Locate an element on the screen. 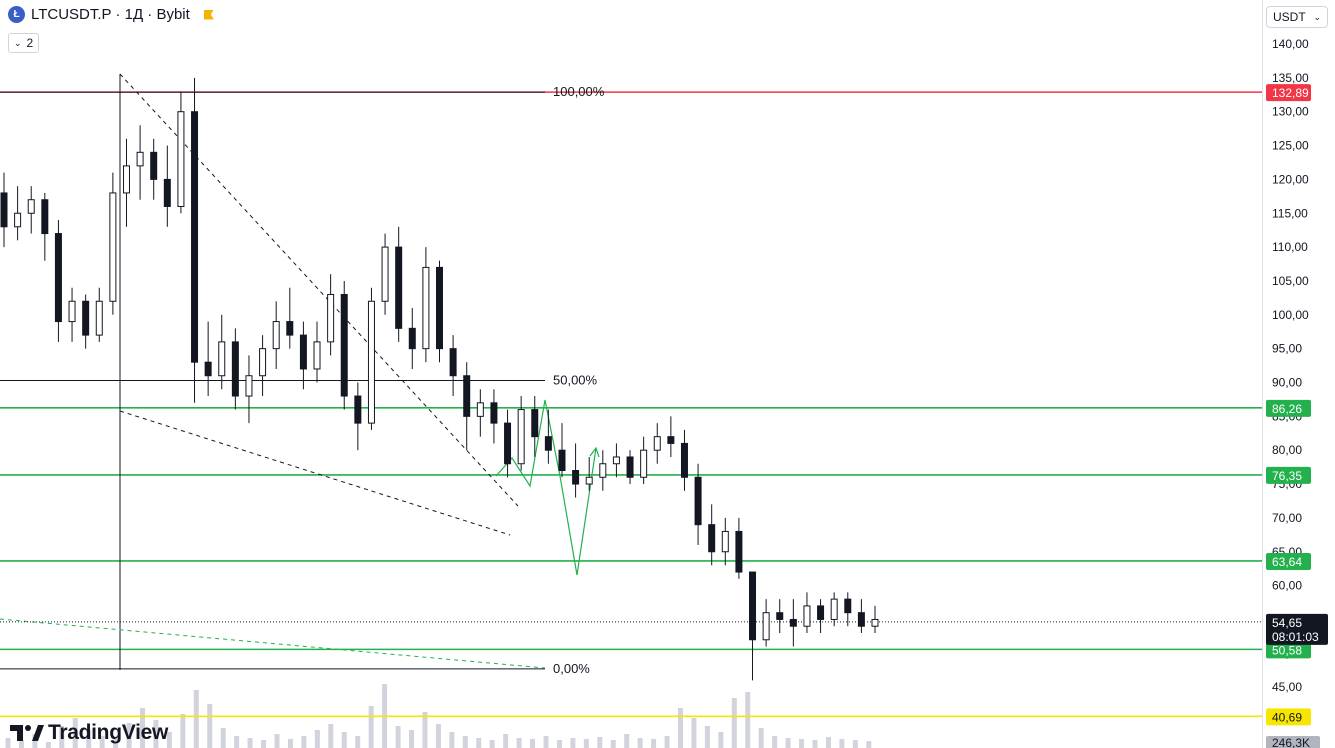  indicators-toggle-button: ⌄ 2 is located at coordinates (24, 43).